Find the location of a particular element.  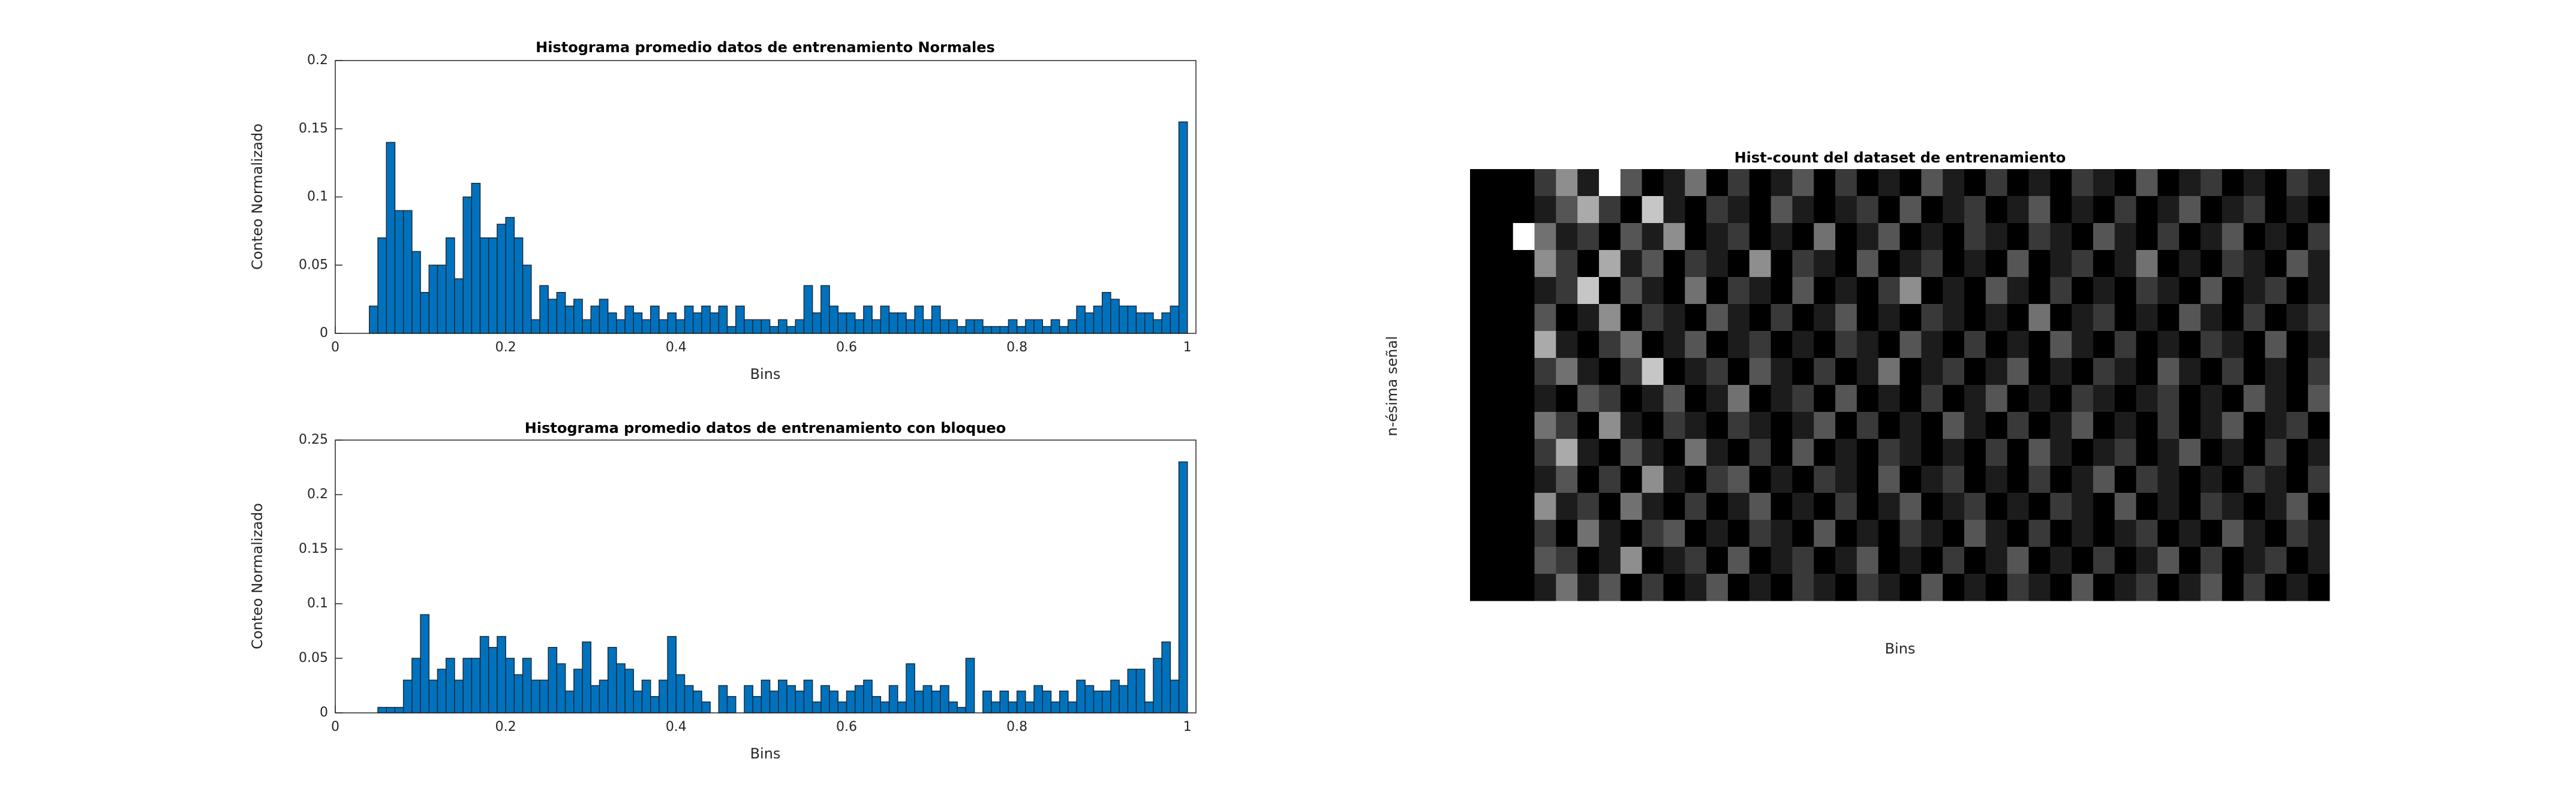

y-tick-label: 0 is located at coordinates (324, 712).